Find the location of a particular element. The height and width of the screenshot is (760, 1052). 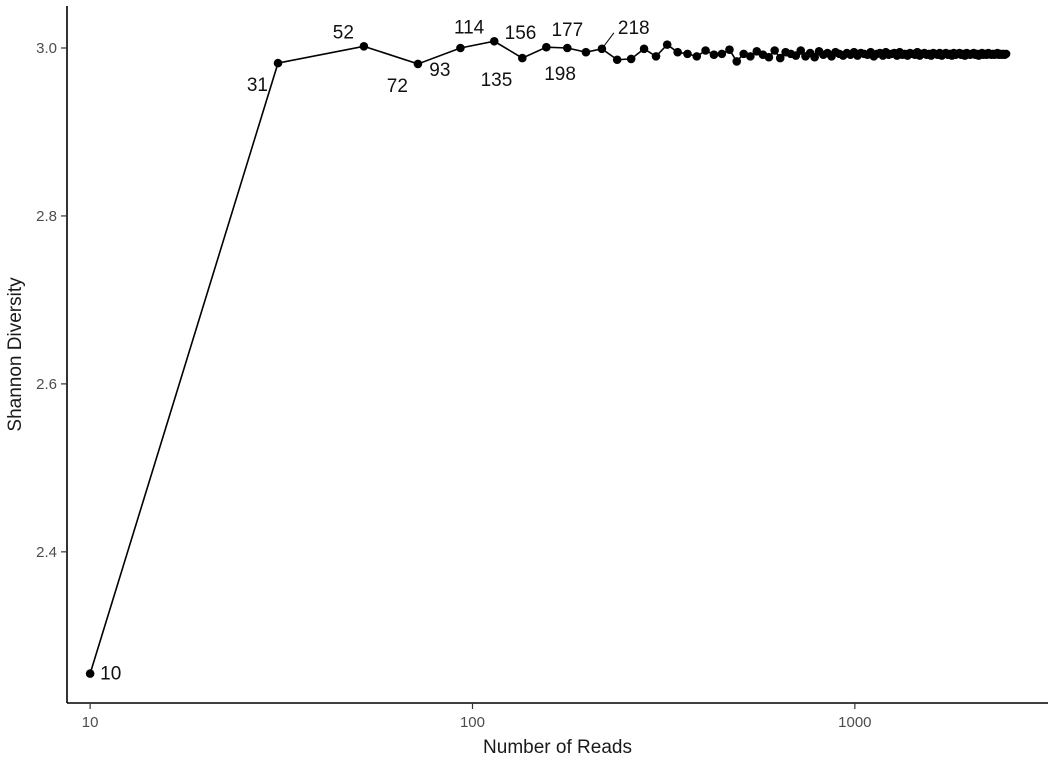

data-label: 218 is located at coordinates (634, 28).